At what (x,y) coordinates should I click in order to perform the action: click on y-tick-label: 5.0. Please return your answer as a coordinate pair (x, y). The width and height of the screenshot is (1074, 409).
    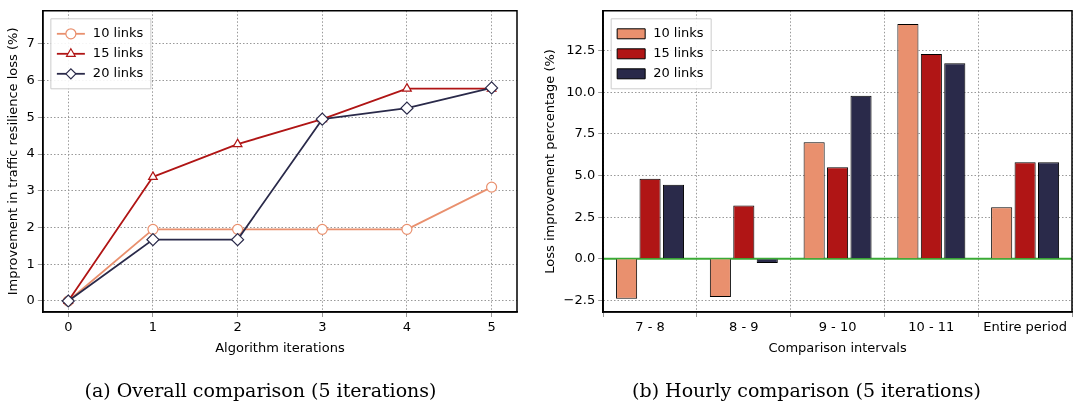
    Looking at the image, I should click on (585, 174).